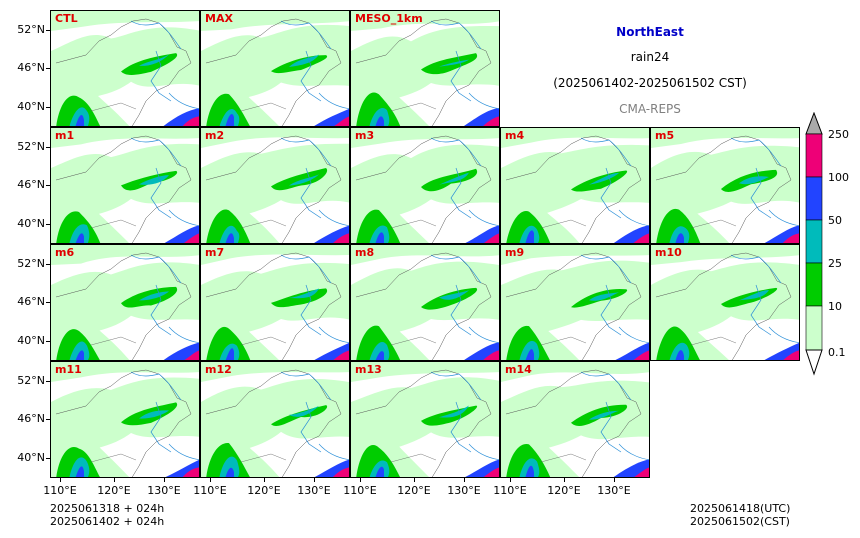  Describe the element at coordinates (650, 32) in the screenshot. I see `region-title: NorthEast` at that location.